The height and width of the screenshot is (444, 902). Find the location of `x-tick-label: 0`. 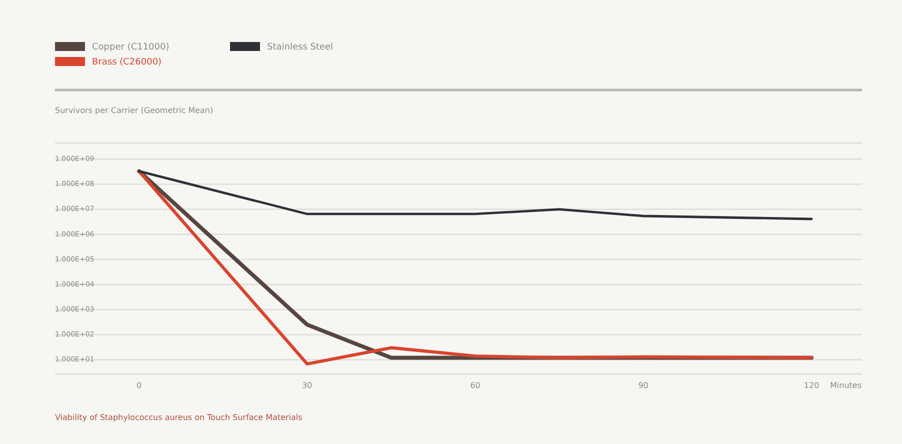

x-tick-label: 0 is located at coordinates (139, 385).